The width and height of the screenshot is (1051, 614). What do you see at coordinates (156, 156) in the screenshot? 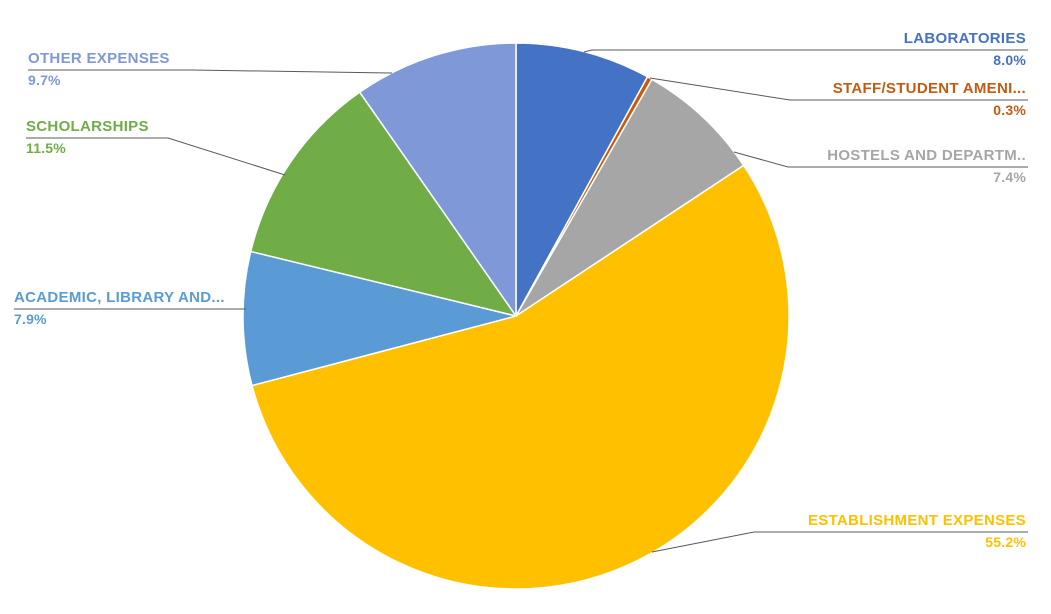
I see `leader-line-scholarships` at bounding box center [156, 156].